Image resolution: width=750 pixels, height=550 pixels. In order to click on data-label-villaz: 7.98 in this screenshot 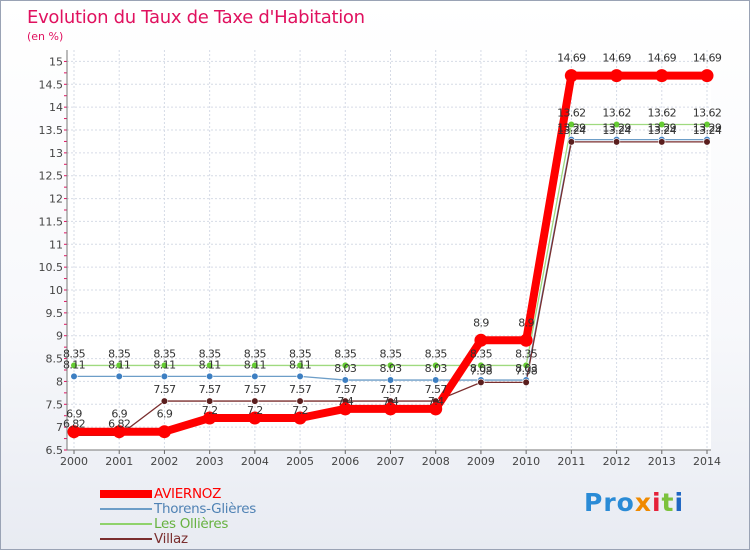, I will do `click(526, 370)`.